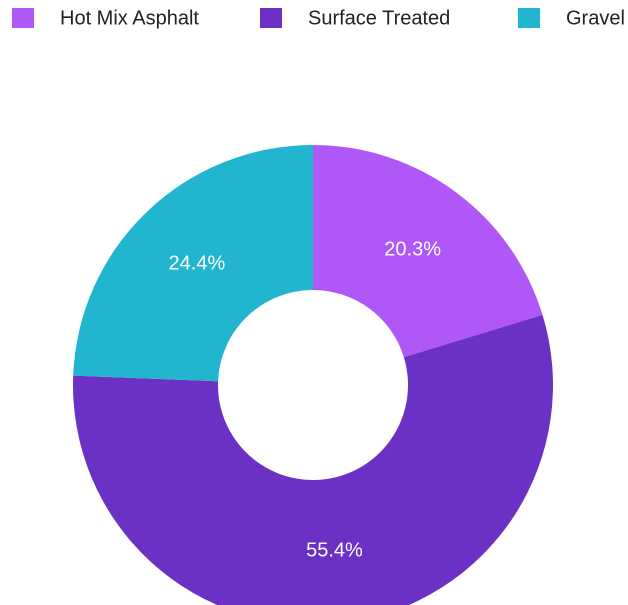 The height and width of the screenshot is (605, 628). Describe the element at coordinates (197, 264) in the screenshot. I see `slice-label: 24.4%` at that location.